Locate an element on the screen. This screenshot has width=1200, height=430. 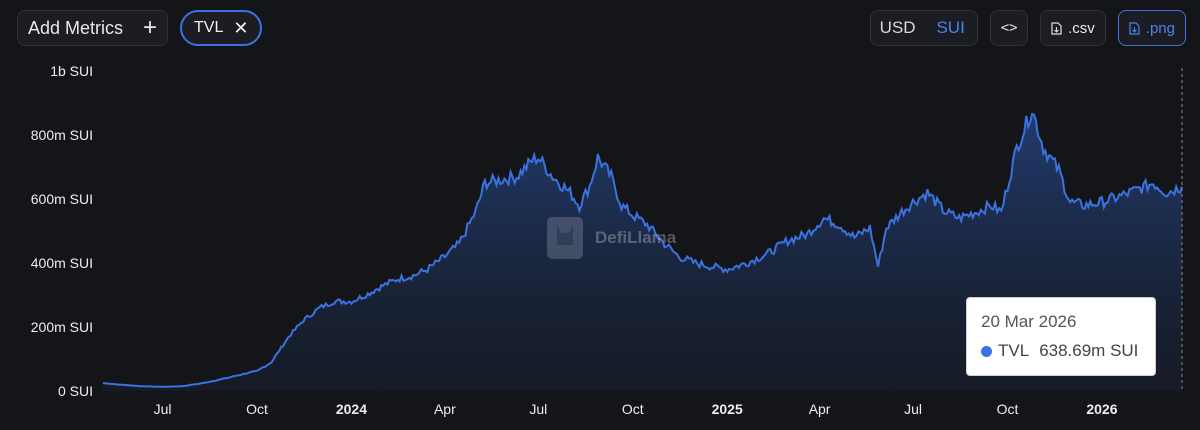
metric-chip-tvl: TVL ✕ is located at coordinates (221, 28).